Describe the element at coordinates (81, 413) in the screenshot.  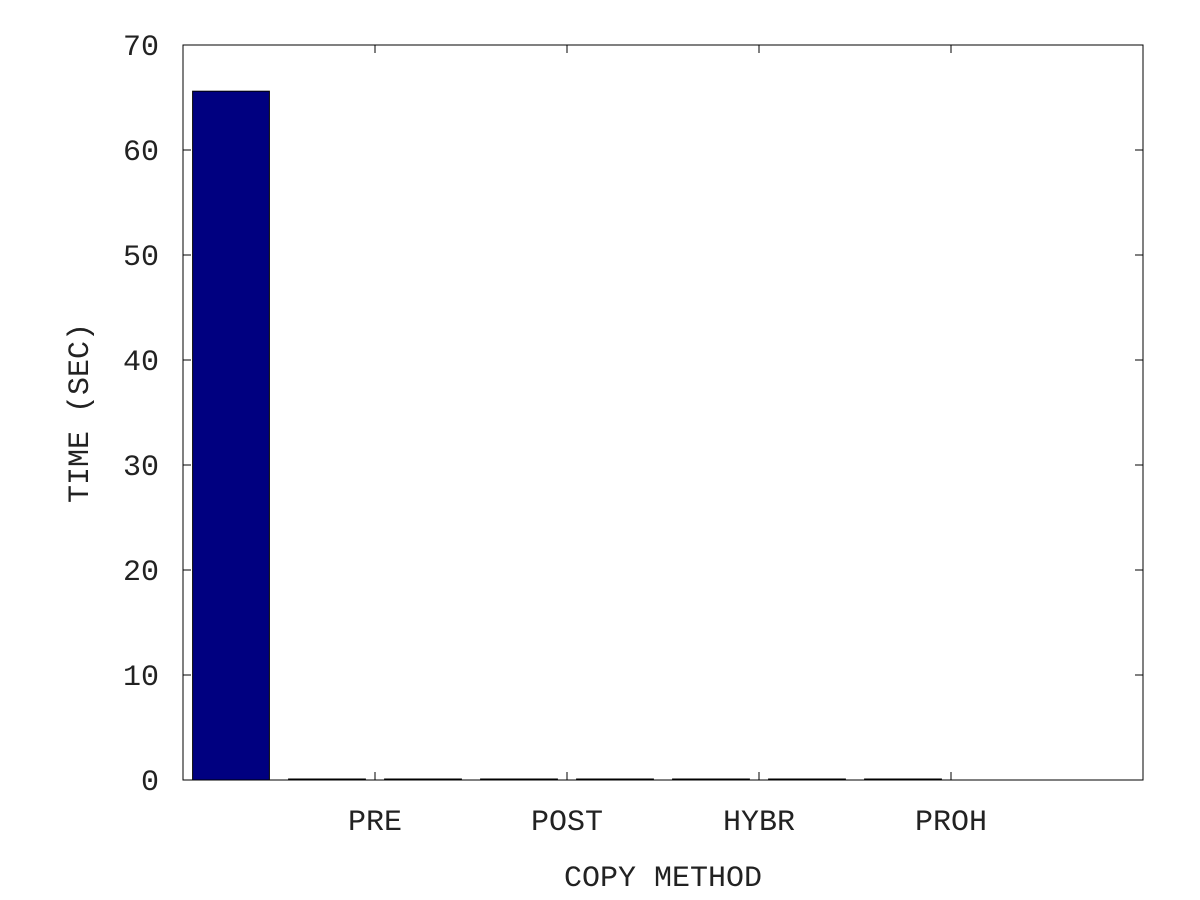
I see `y-axis-label: TIME (SEC)` at that location.